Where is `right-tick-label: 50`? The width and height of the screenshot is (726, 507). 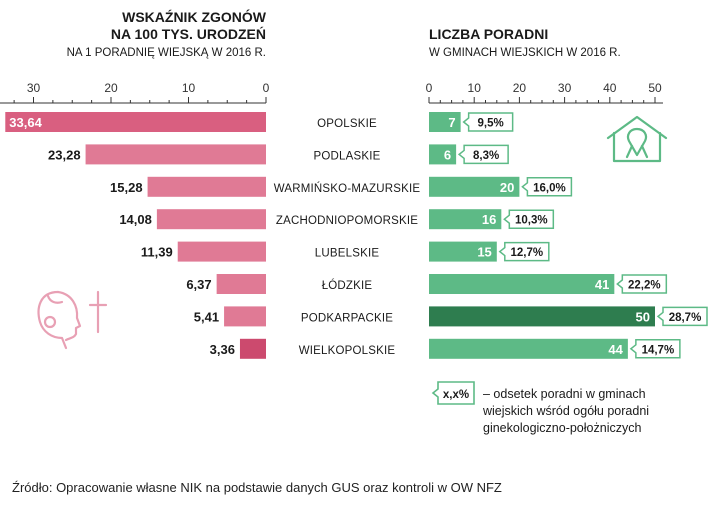 right-tick-label: 50 is located at coordinates (655, 88).